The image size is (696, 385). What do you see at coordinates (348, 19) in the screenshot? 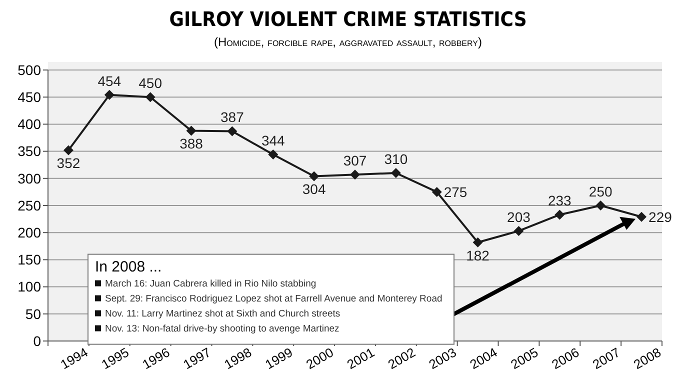
I see `chart-title: GILROY VIOLENT CRIME STATISTICS` at bounding box center [348, 19].